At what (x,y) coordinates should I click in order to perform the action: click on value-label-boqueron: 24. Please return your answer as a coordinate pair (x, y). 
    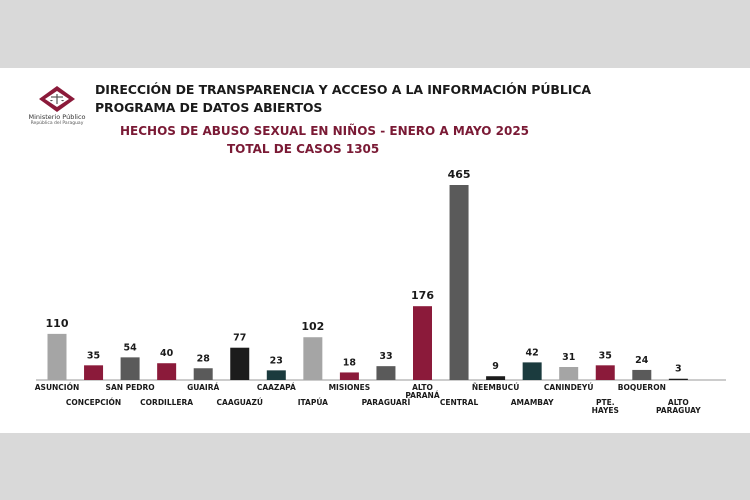
    Looking at the image, I should click on (642, 360).